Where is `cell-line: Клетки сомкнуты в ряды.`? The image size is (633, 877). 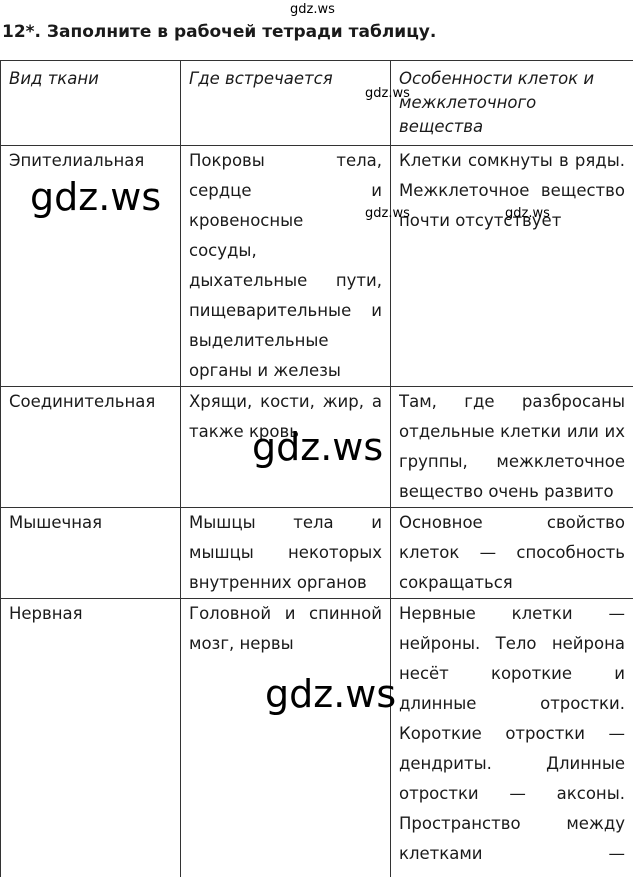 cell-line: Клетки сомкнуты в ряды. is located at coordinates (512, 160).